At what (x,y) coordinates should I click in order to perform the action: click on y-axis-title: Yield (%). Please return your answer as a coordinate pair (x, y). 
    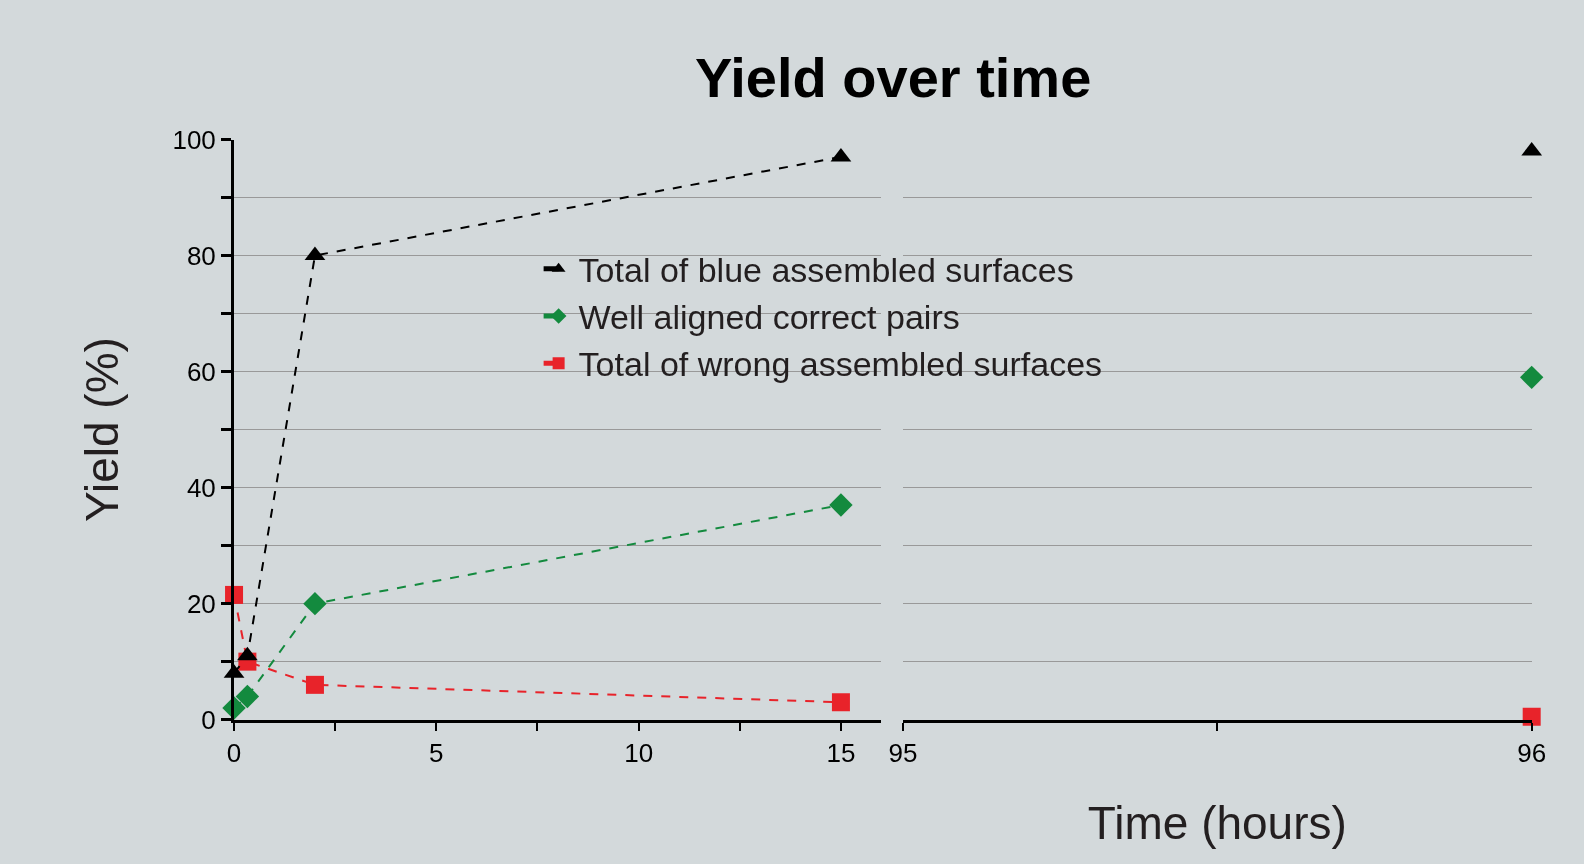
    Looking at the image, I should click on (101, 430).